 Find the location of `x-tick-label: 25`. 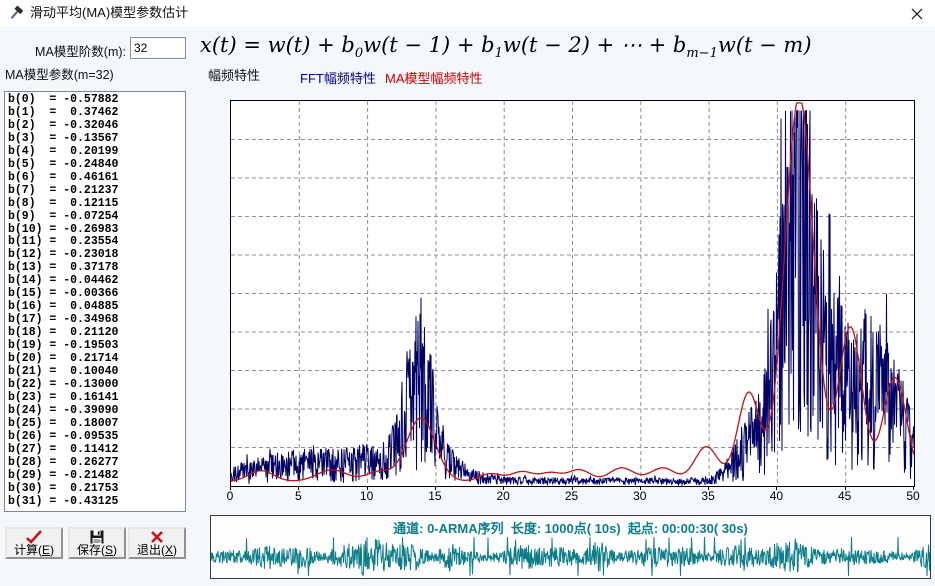

x-tick-label: 25 is located at coordinates (571, 496).